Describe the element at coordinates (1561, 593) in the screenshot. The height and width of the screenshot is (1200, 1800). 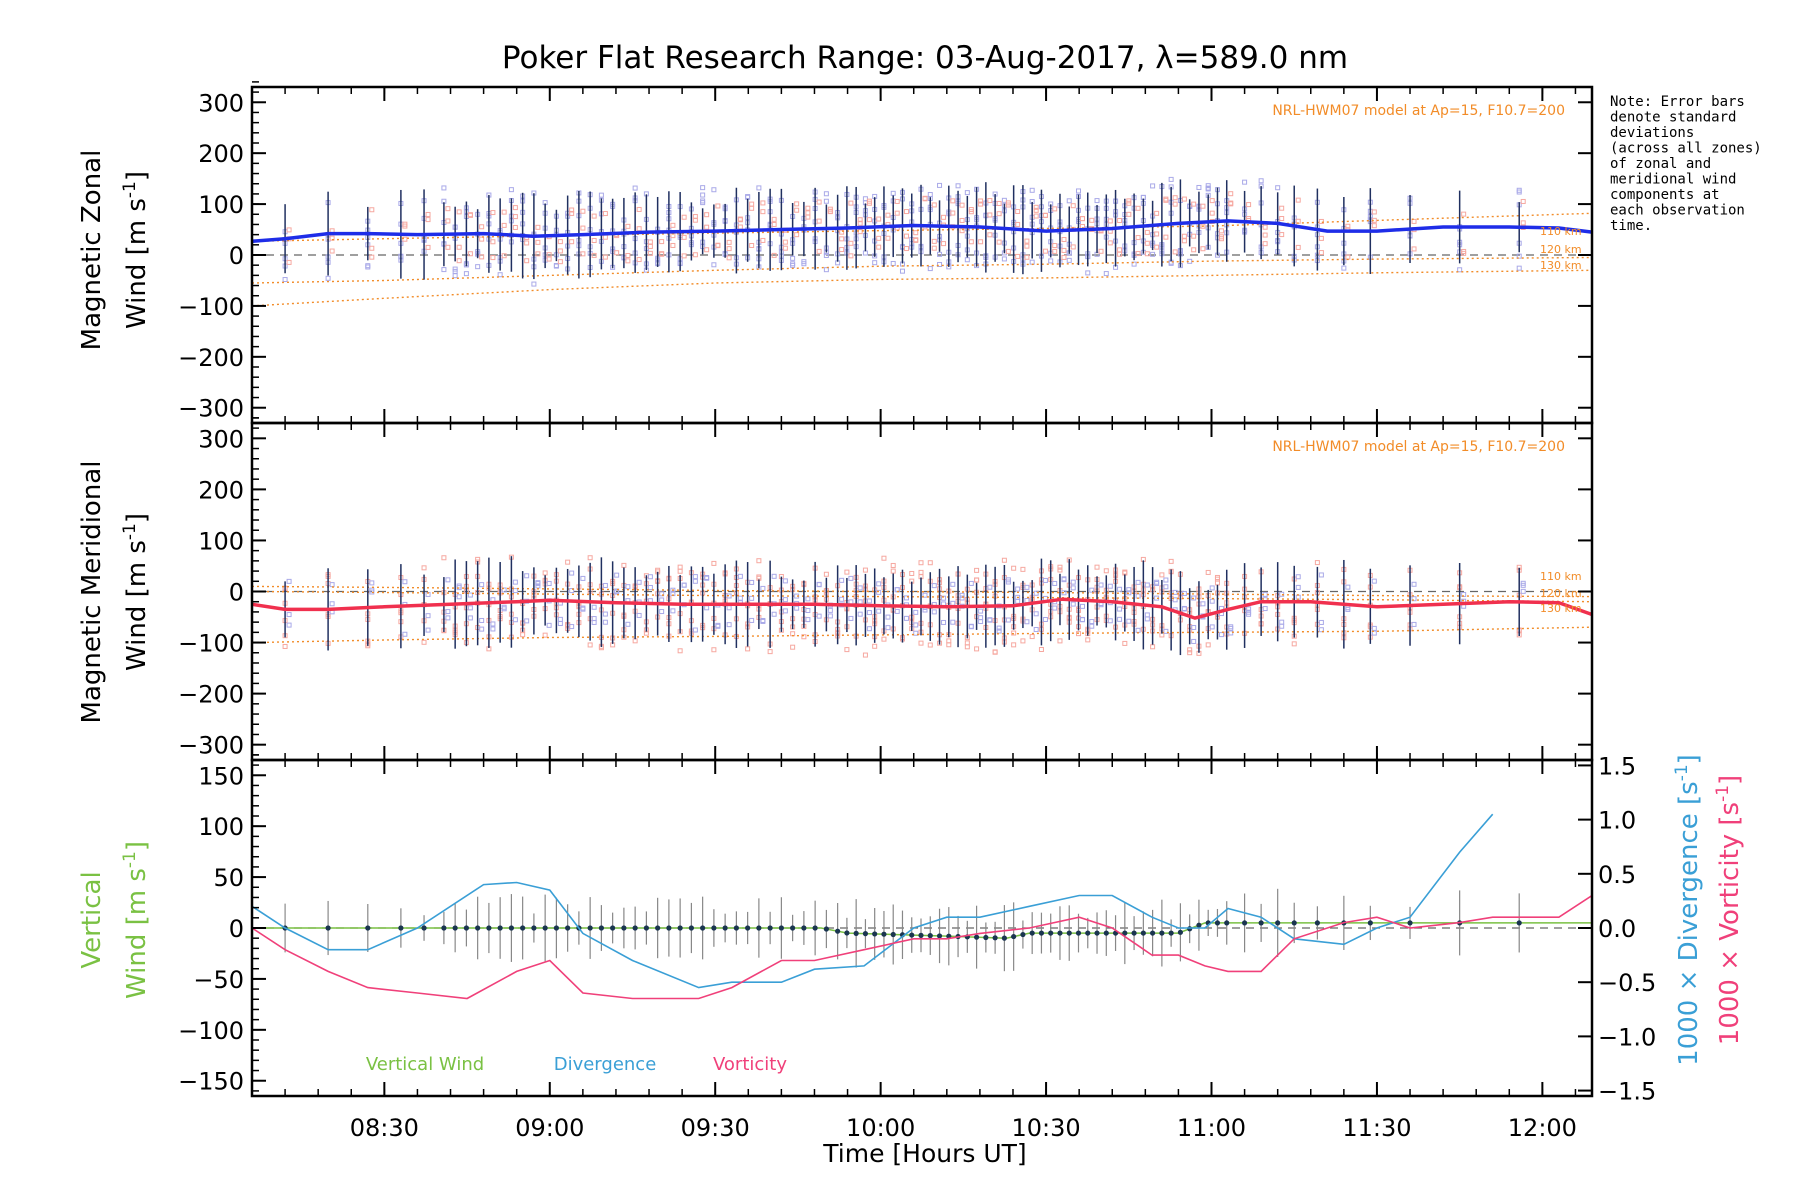
I see `km-label: 120 km` at that location.